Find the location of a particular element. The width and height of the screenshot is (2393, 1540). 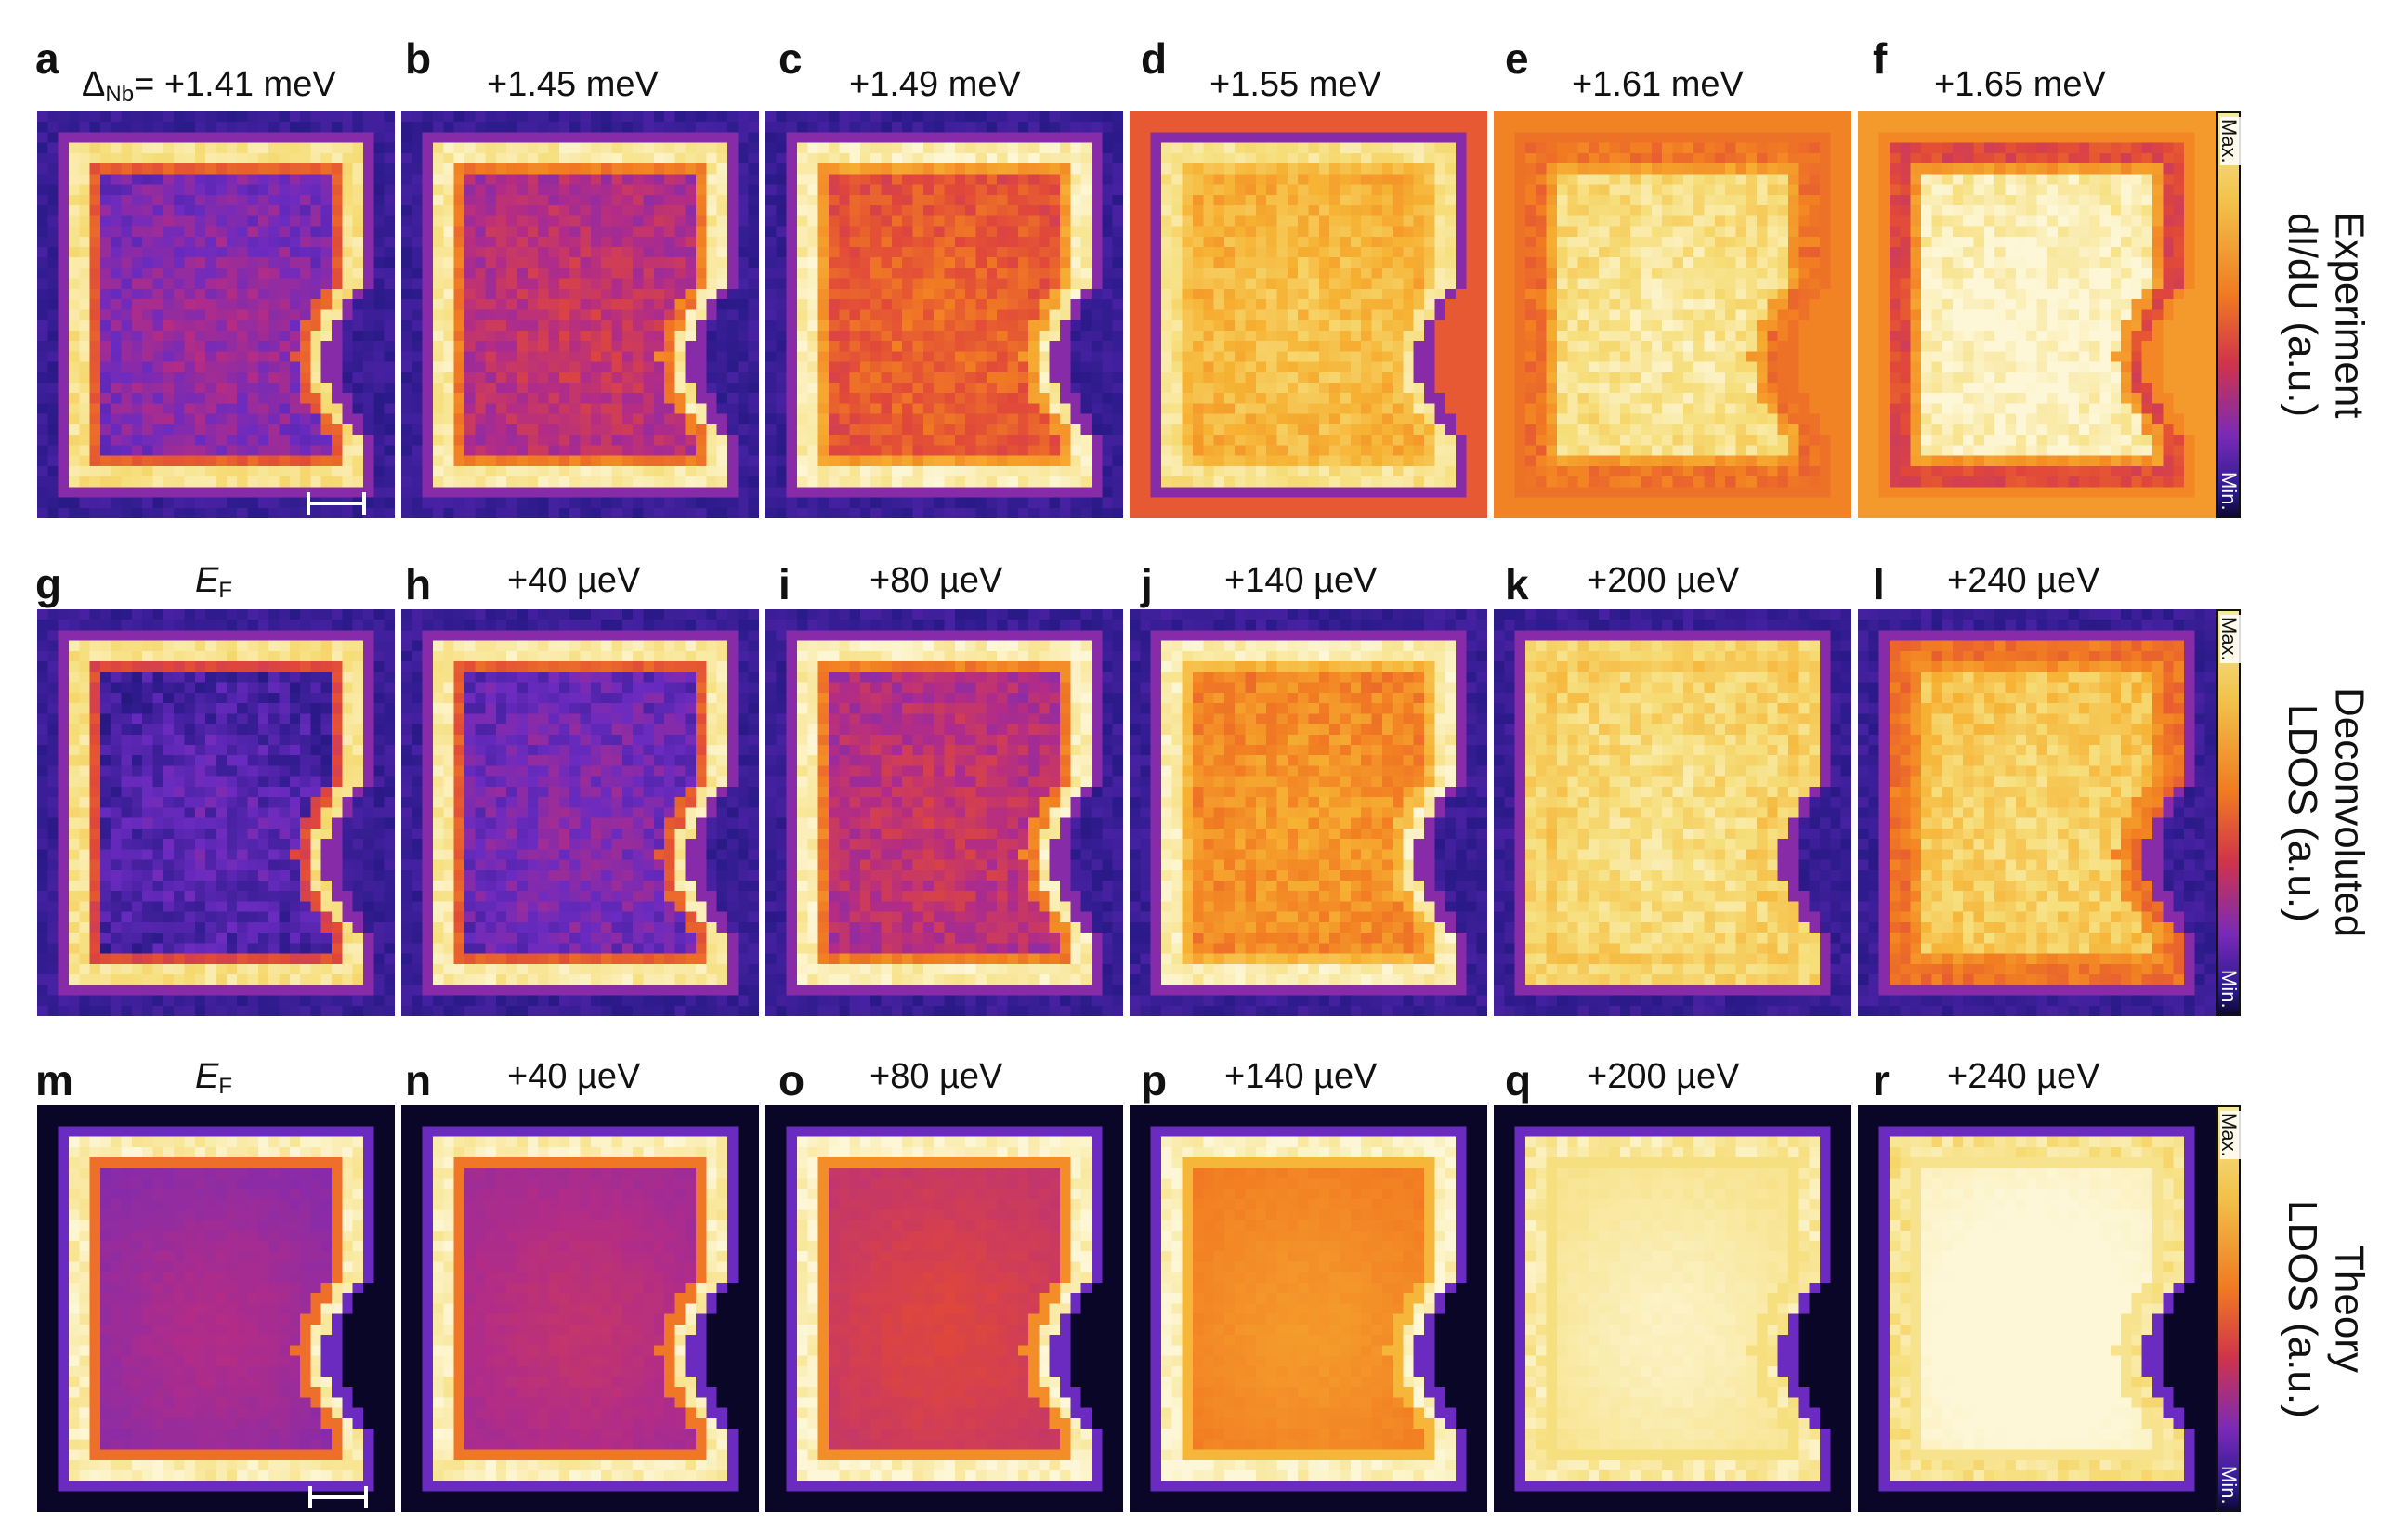

panel-letter-j: j is located at coordinates (1147, 584).